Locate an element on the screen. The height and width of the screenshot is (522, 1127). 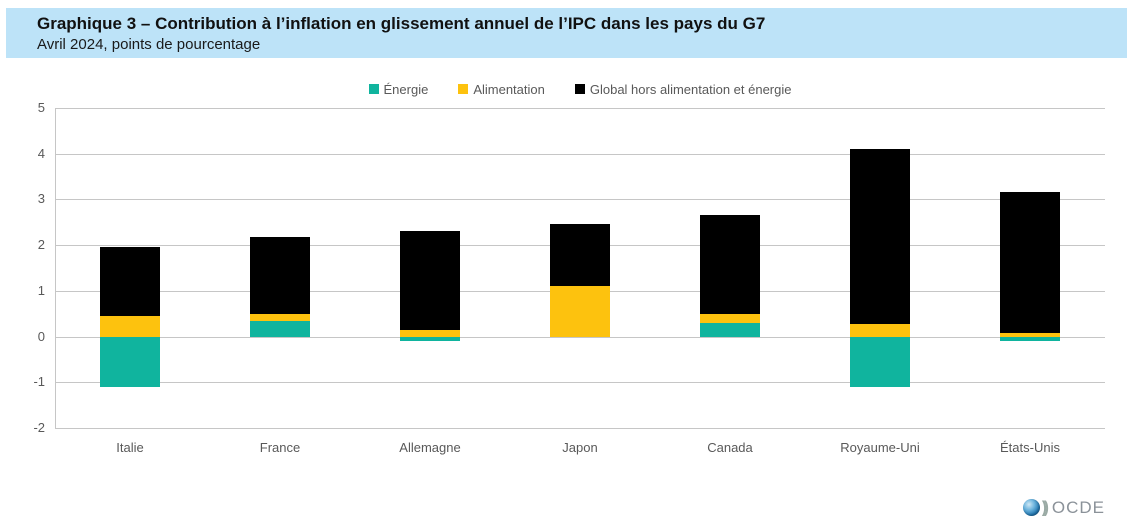
y-tick-label: 2 is located at coordinates (41, 245).